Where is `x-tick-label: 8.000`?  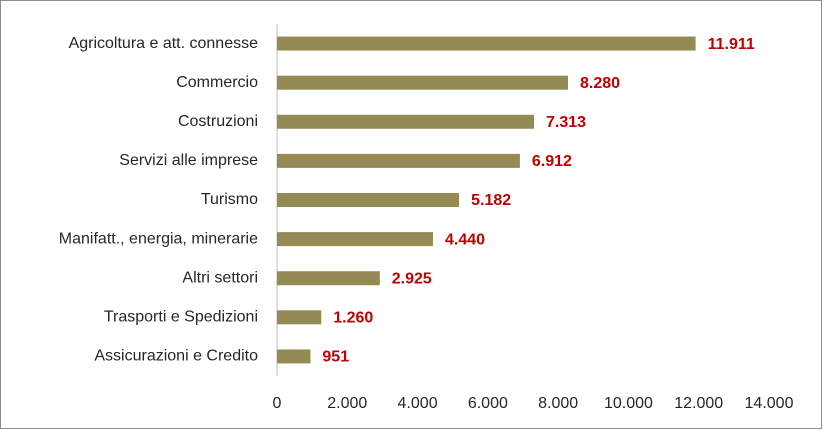
x-tick-label: 8.000 is located at coordinates (558, 403).